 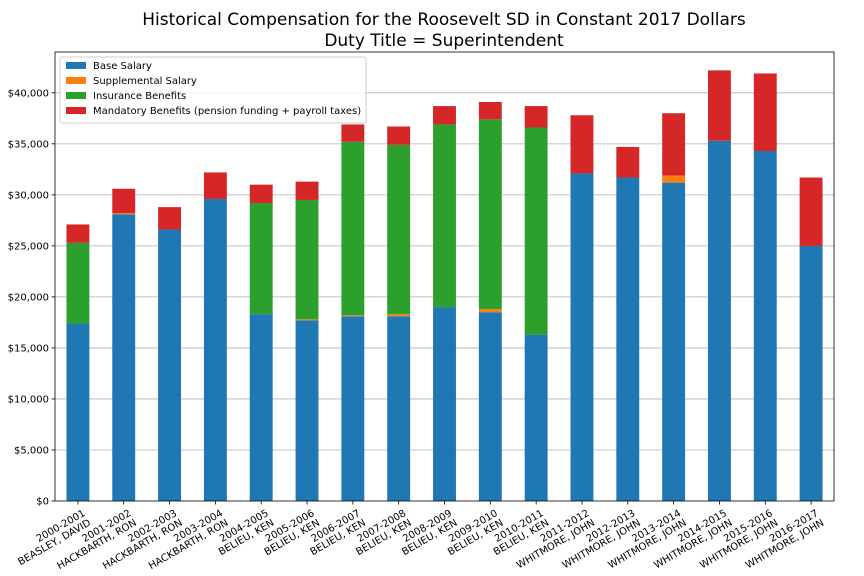 I want to click on y-tick-label: $30,000, so click(x=28, y=195).